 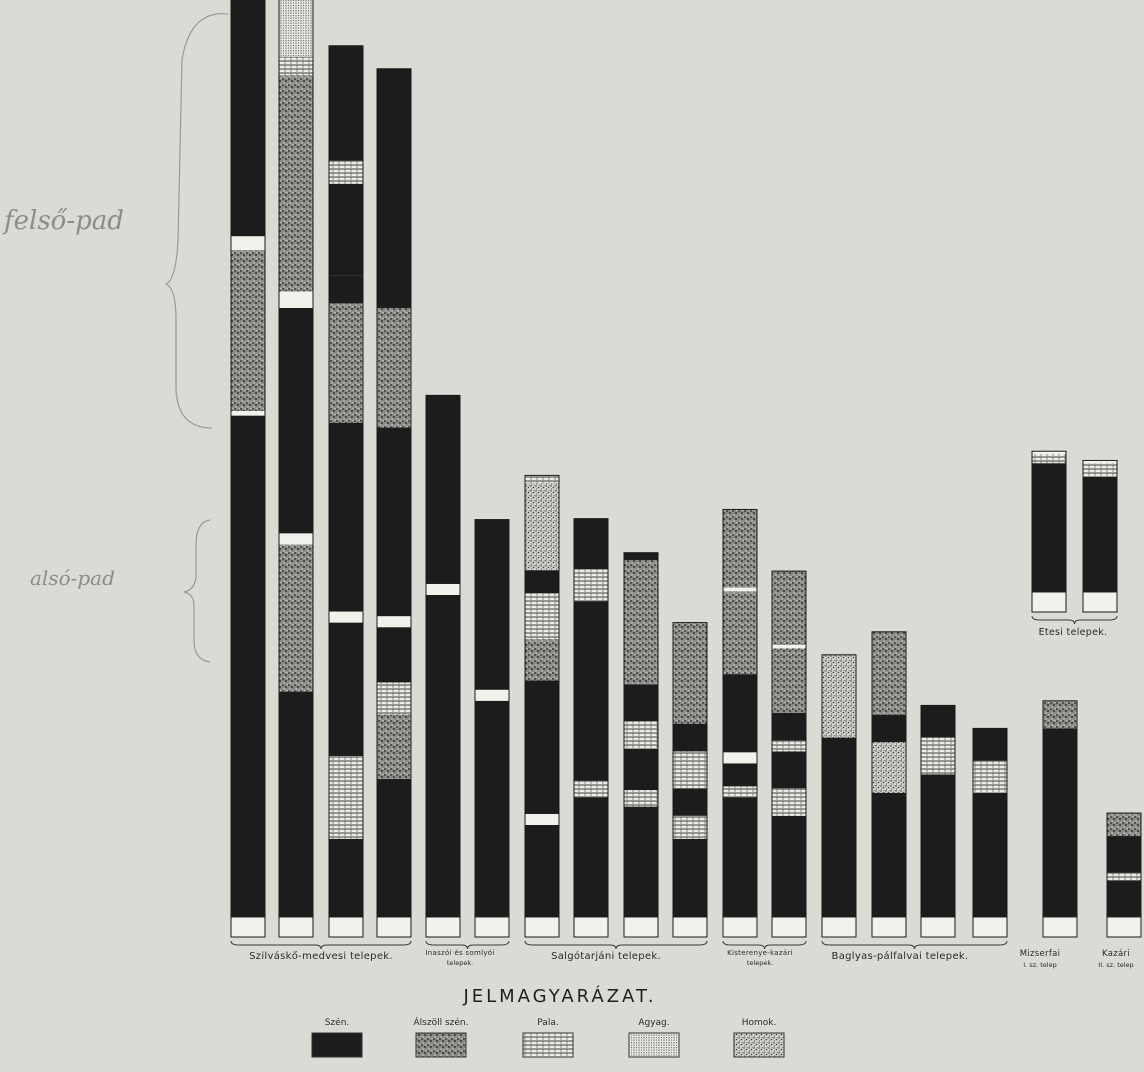 What do you see at coordinates (441, 1038) in the screenshot?
I see `legend-item-dirtycoal: Álszöll szén.` at bounding box center [441, 1038].